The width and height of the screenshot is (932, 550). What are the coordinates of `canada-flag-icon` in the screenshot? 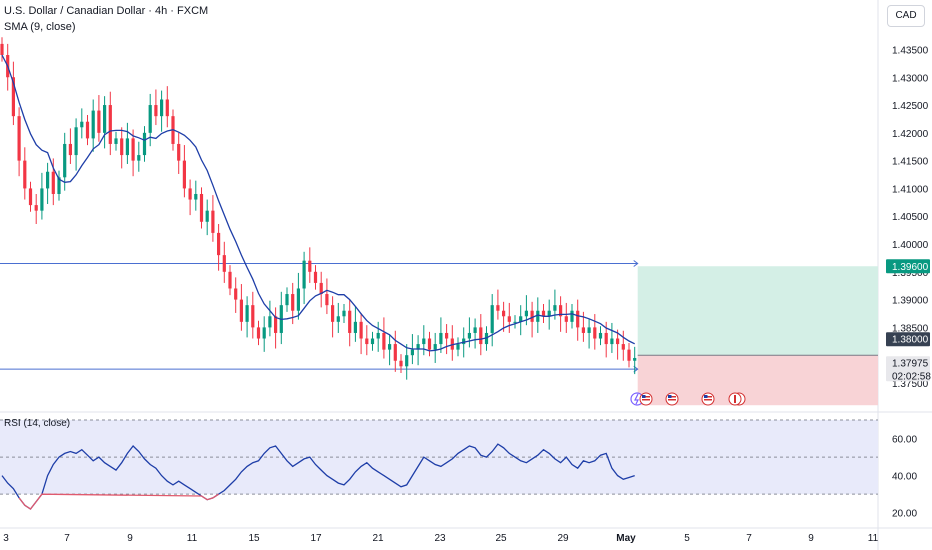 It's located at (737, 399).